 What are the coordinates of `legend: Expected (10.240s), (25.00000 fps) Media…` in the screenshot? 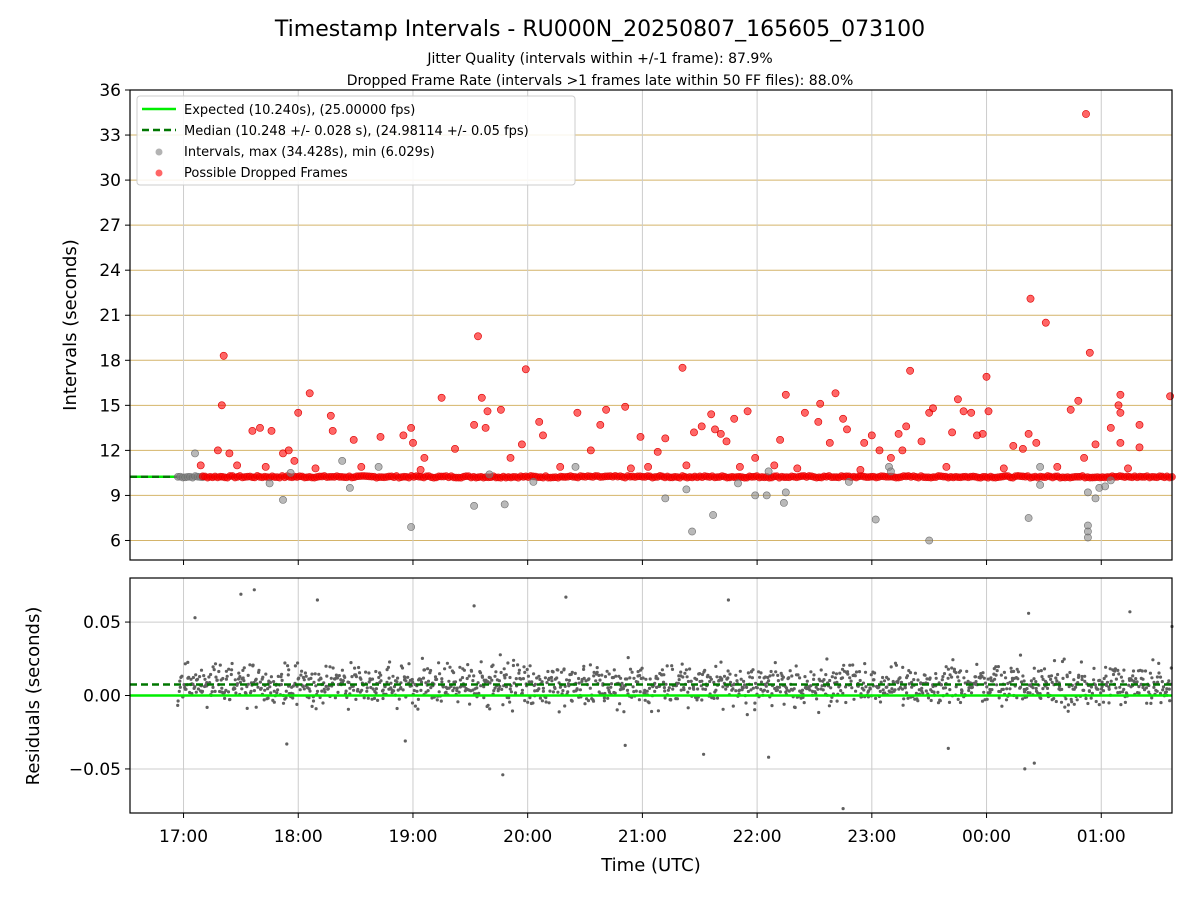 It's located at (356, 140).